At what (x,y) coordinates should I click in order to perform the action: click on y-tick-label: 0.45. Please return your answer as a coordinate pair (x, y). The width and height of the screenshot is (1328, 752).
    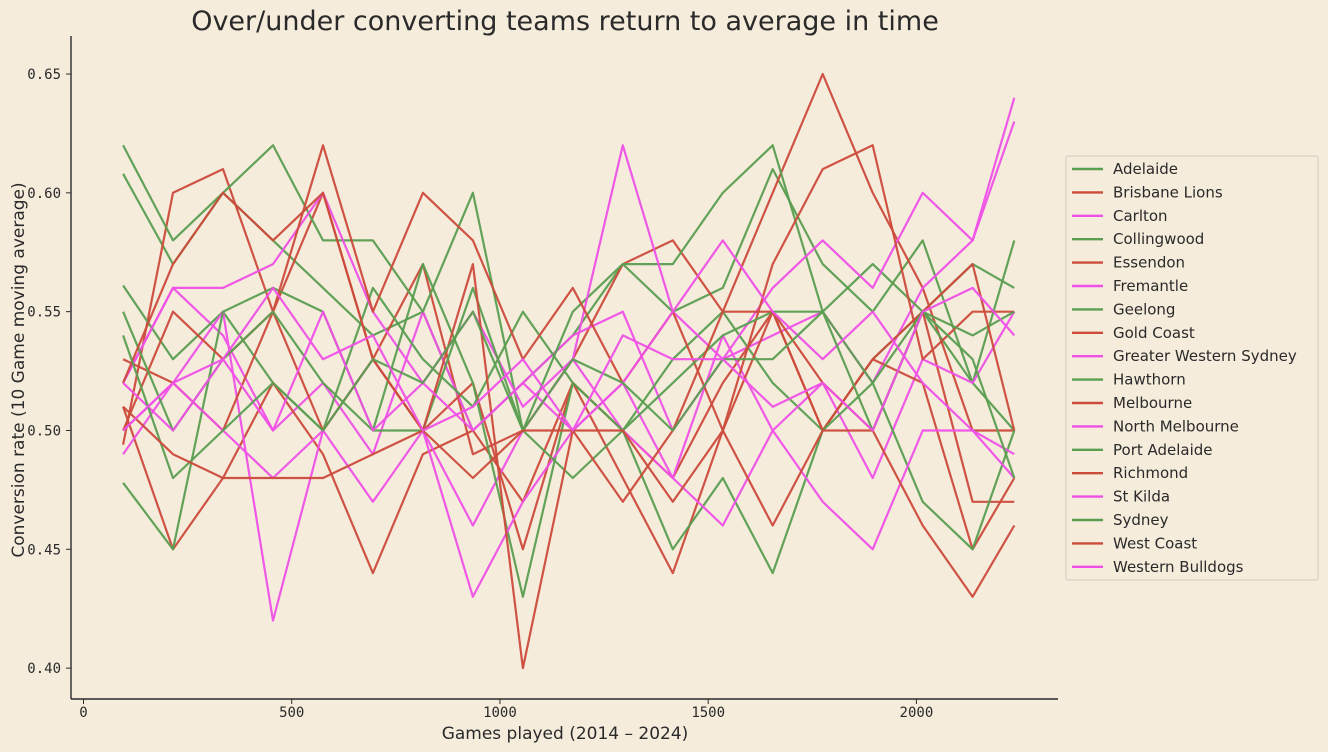
    Looking at the image, I should click on (44, 550).